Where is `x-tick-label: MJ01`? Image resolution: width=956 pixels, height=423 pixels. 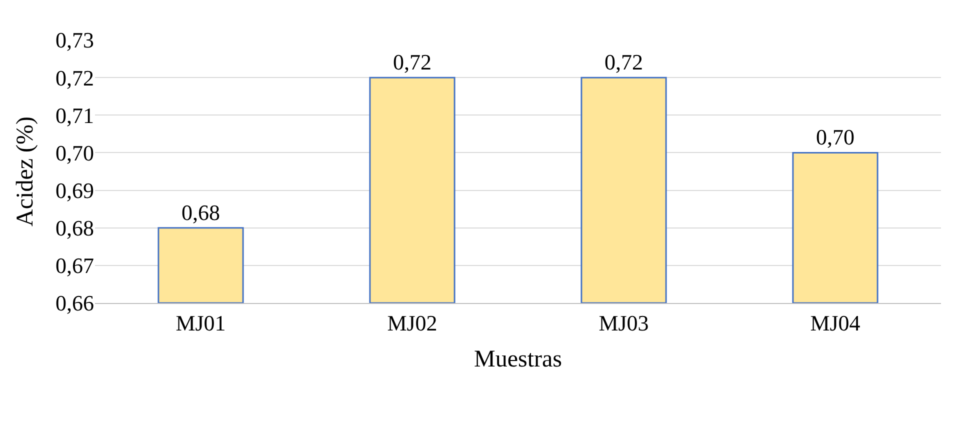 x-tick-label: MJ01 is located at coordinates (201, 323).